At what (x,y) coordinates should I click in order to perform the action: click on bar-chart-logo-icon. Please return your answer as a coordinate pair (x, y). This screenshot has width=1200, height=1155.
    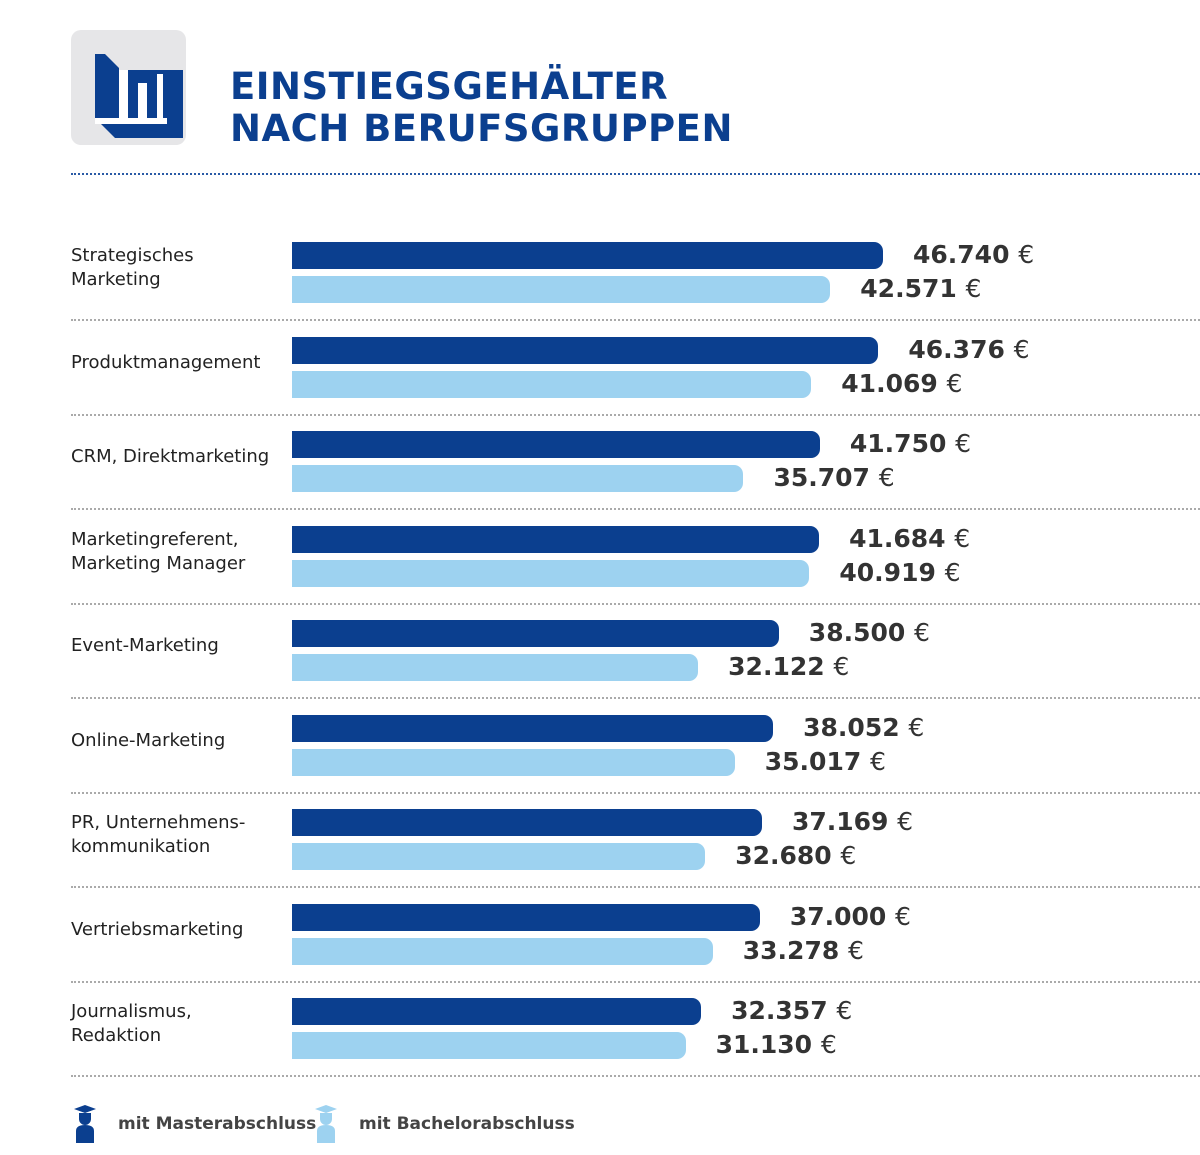
    Looking at the image, I should click on (128, 87).